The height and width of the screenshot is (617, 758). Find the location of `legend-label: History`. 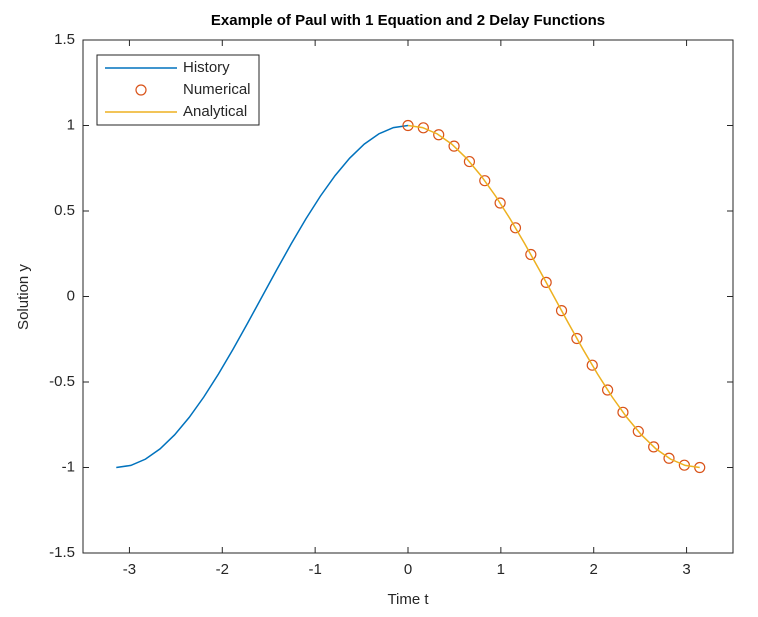

legend-label: History is located at coordinates (206, 67).